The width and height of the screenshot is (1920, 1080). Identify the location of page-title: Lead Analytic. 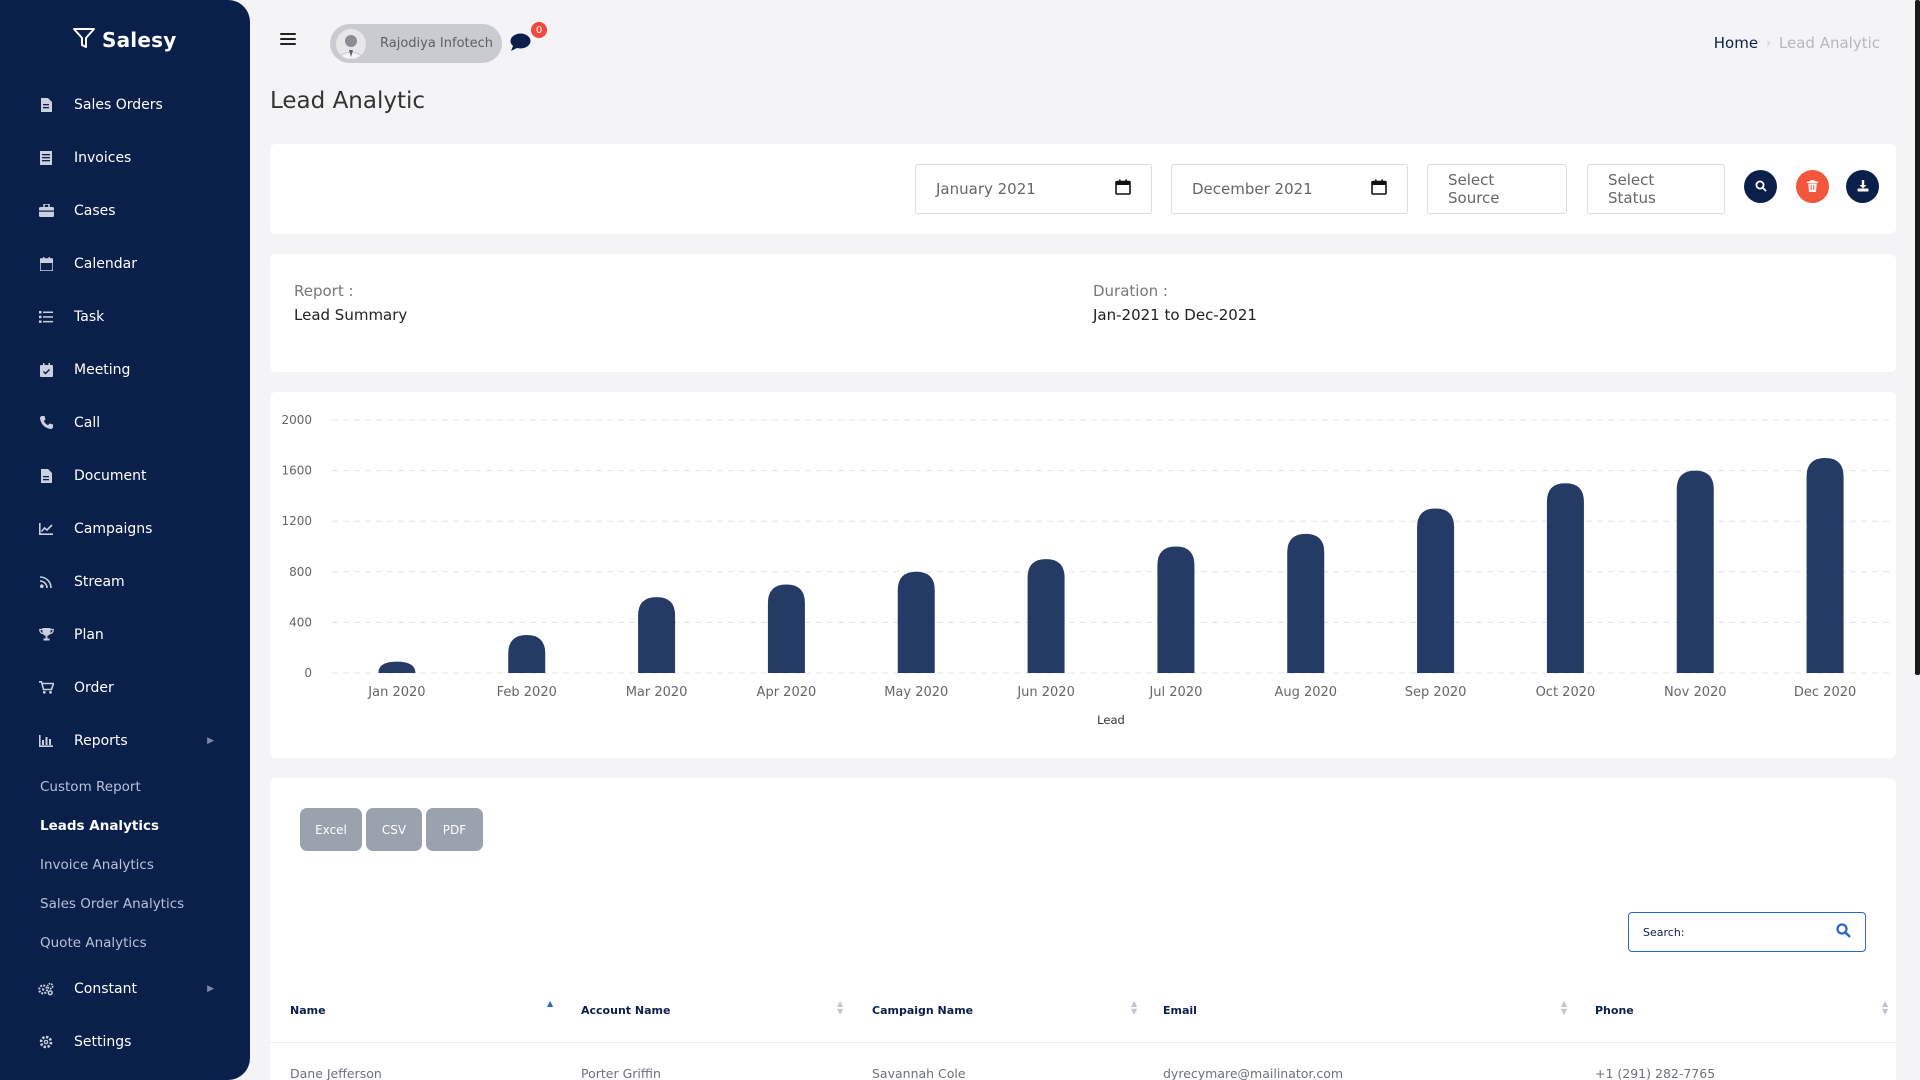
(348, 101).